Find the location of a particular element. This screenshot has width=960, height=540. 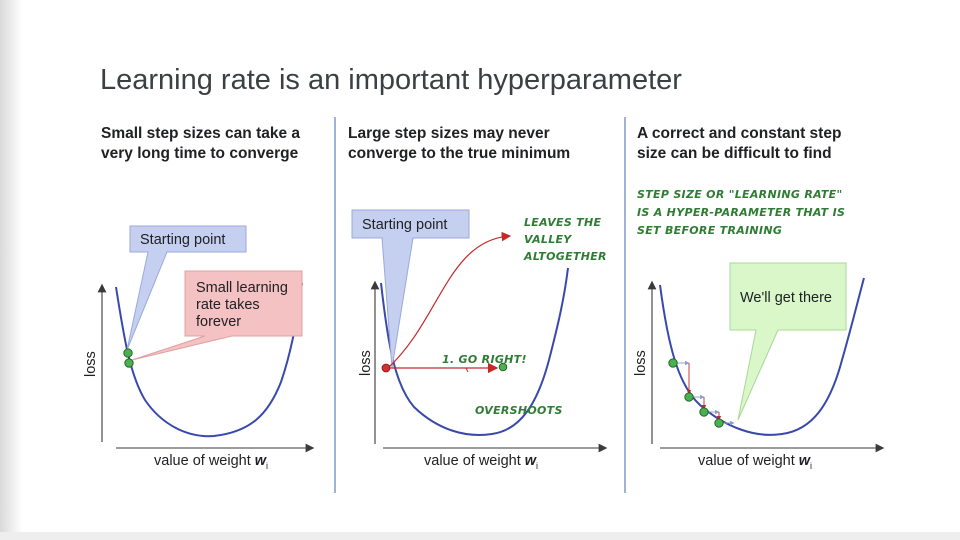

panel-2-note-leaves-line-3: ALTOGETHER is located at coordinates (565, 256).